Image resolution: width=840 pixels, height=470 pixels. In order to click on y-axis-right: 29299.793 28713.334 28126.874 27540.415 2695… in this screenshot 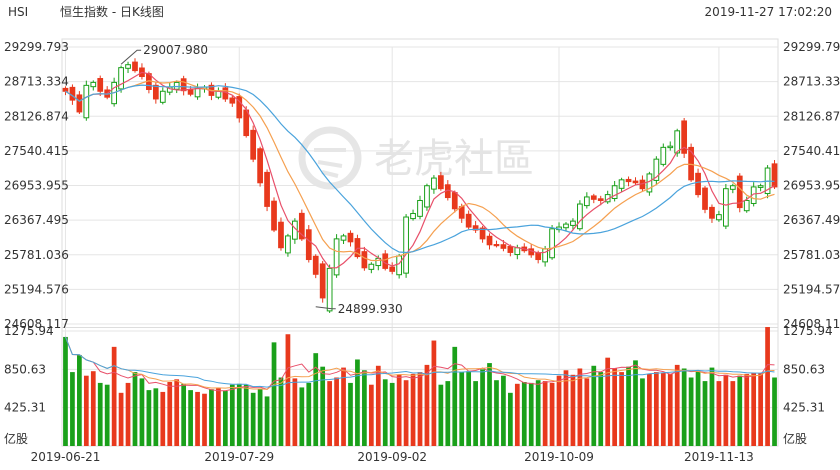, I will do `click(811, 243)`.